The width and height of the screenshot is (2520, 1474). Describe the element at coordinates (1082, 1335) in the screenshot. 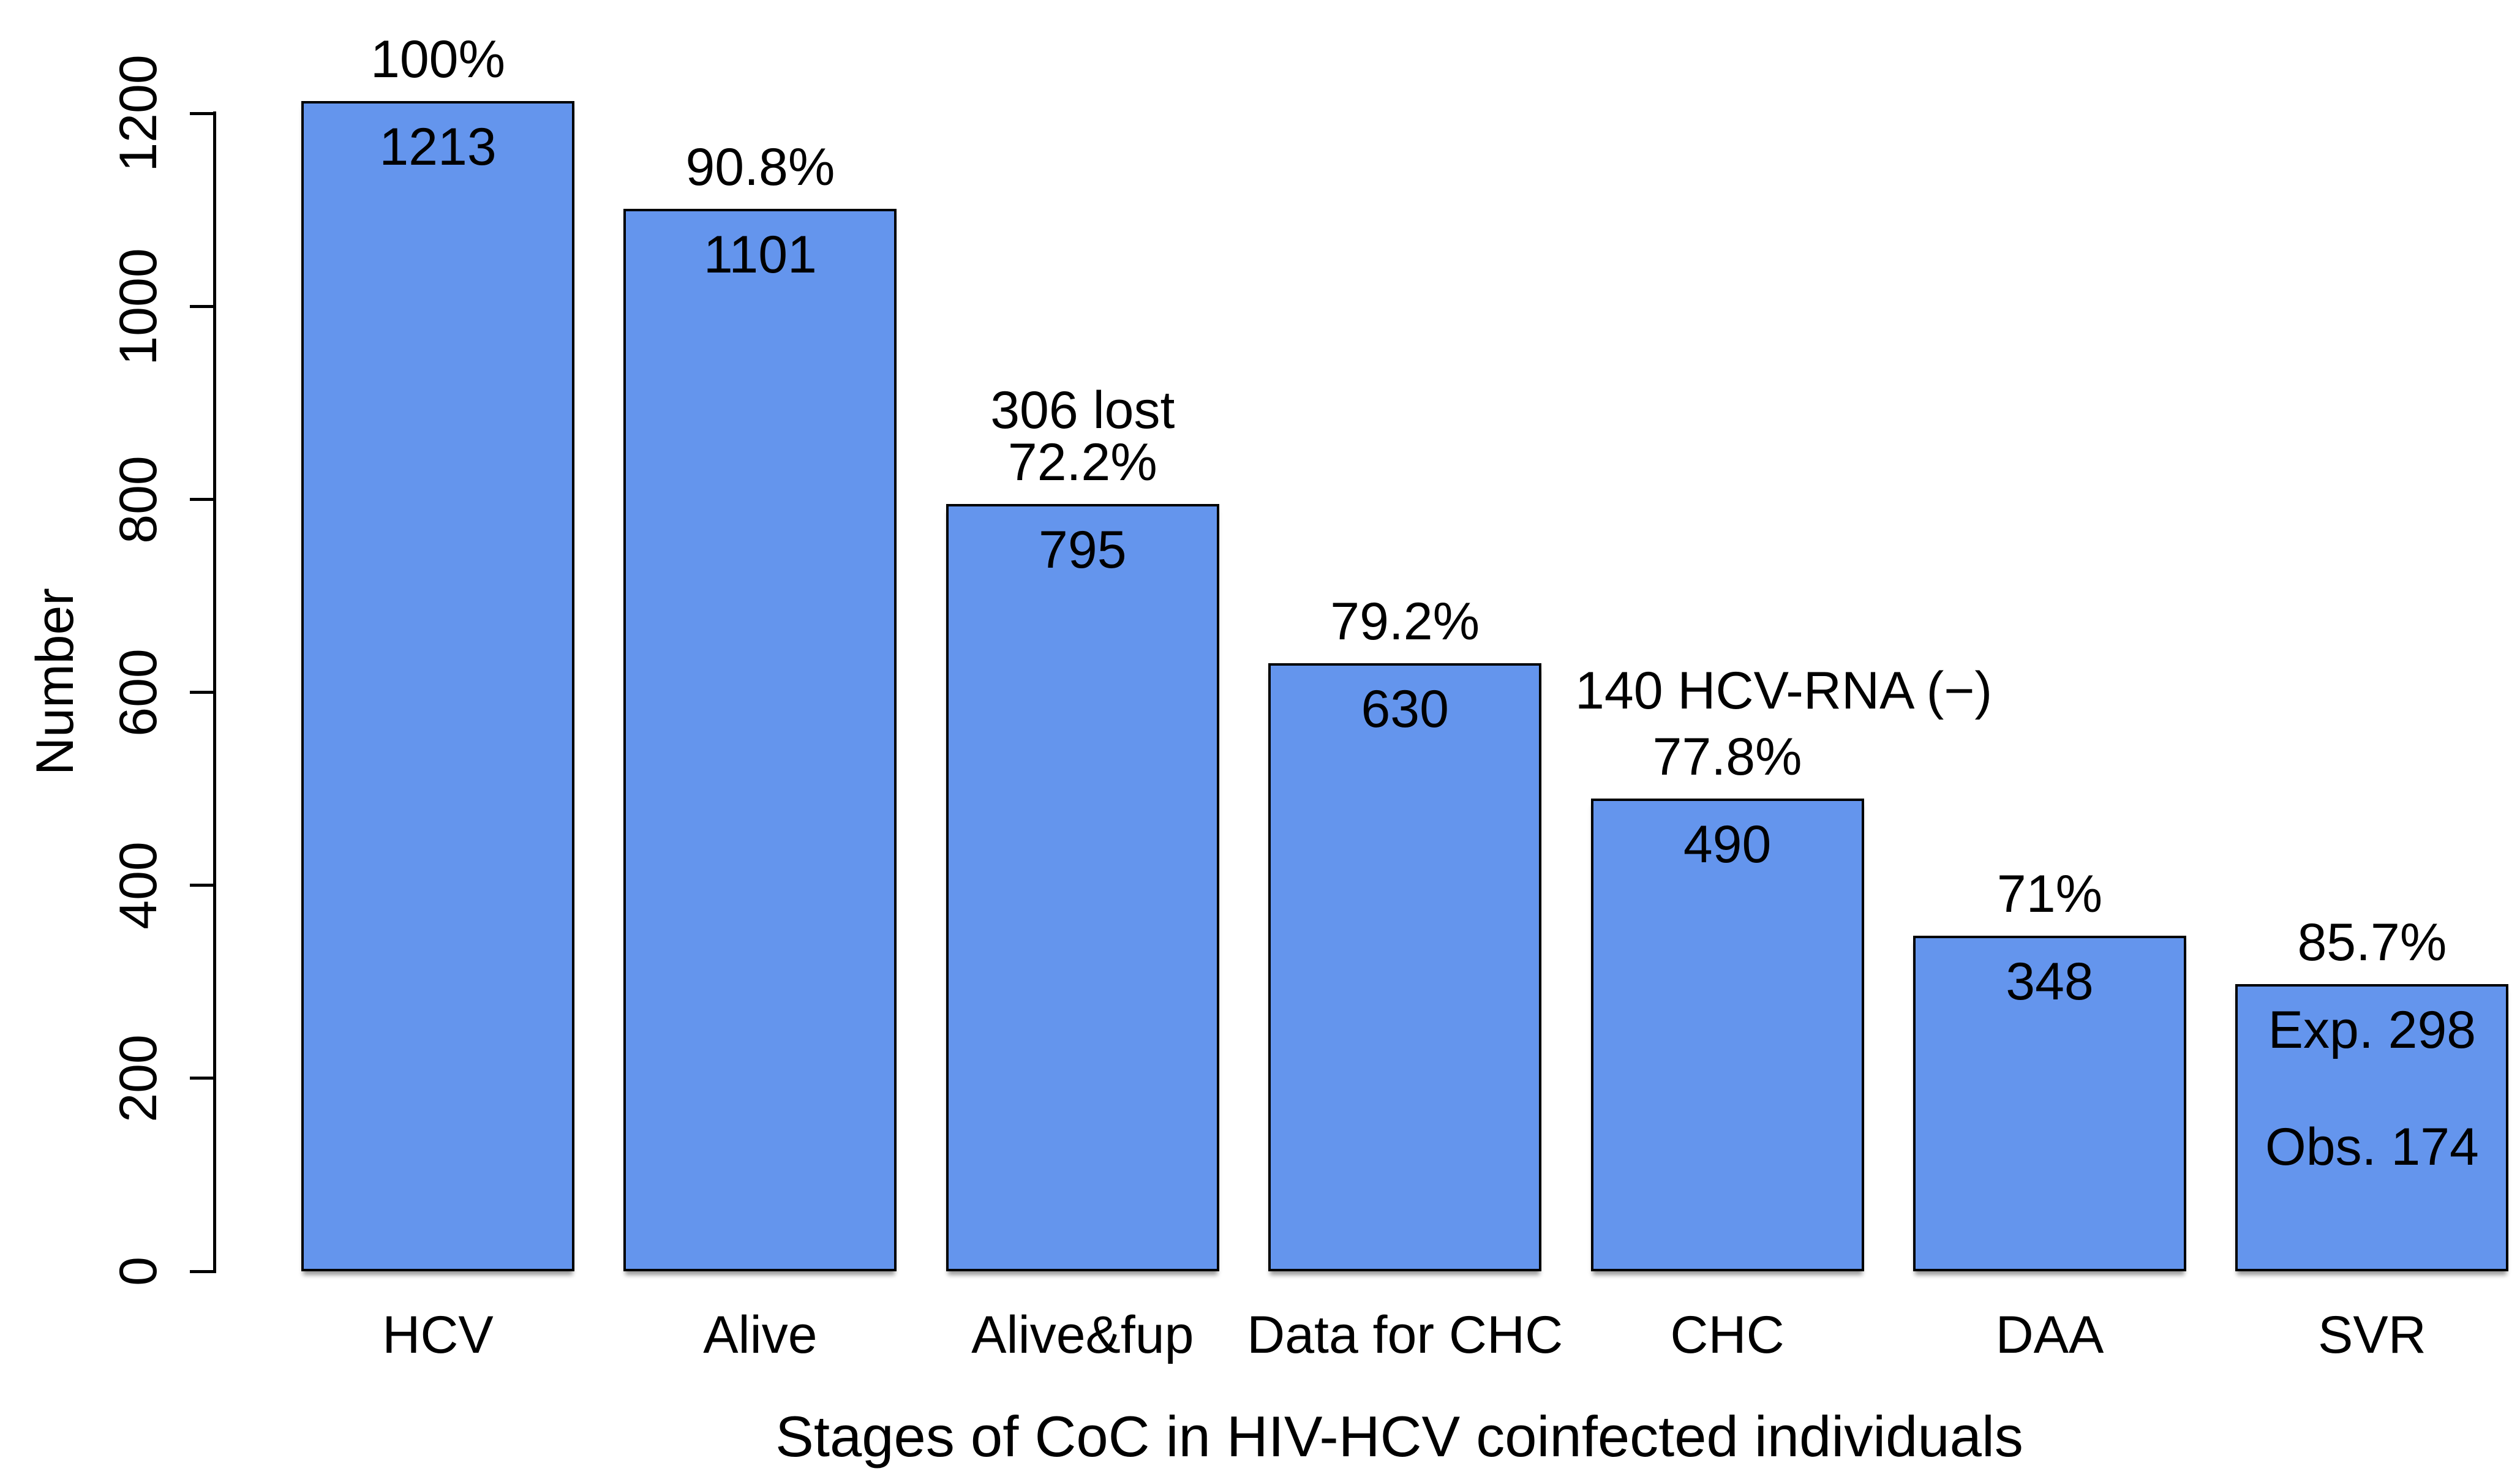

I see `x-axis-category-label-alive-fup: Alive&fup` at that location.